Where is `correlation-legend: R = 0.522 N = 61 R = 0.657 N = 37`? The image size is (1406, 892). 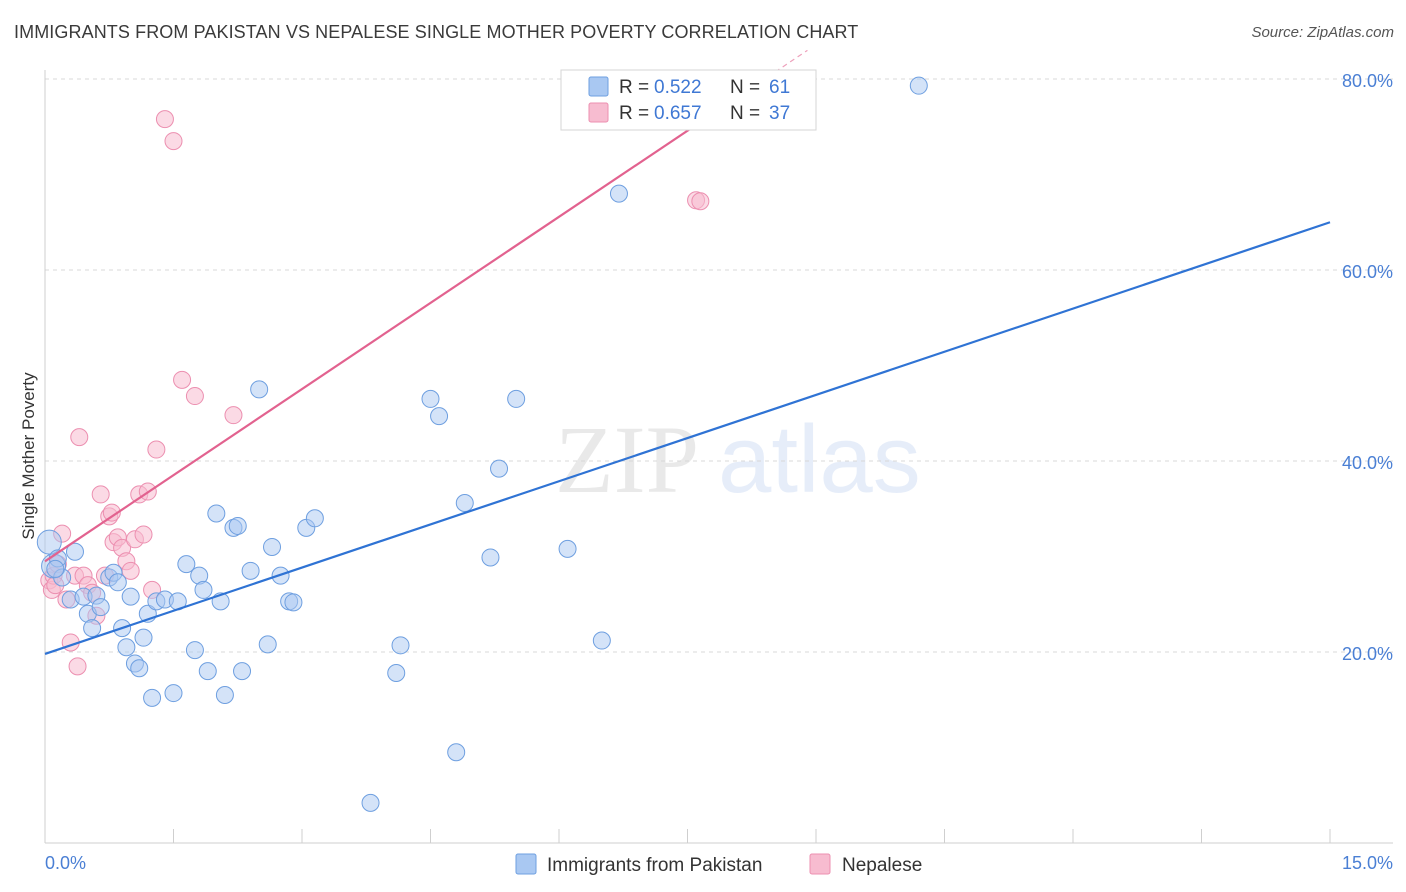 correlation-legend: R = 0.522 N = 61 R = 0.657 N = 37 is located at coordinates (688, 100).